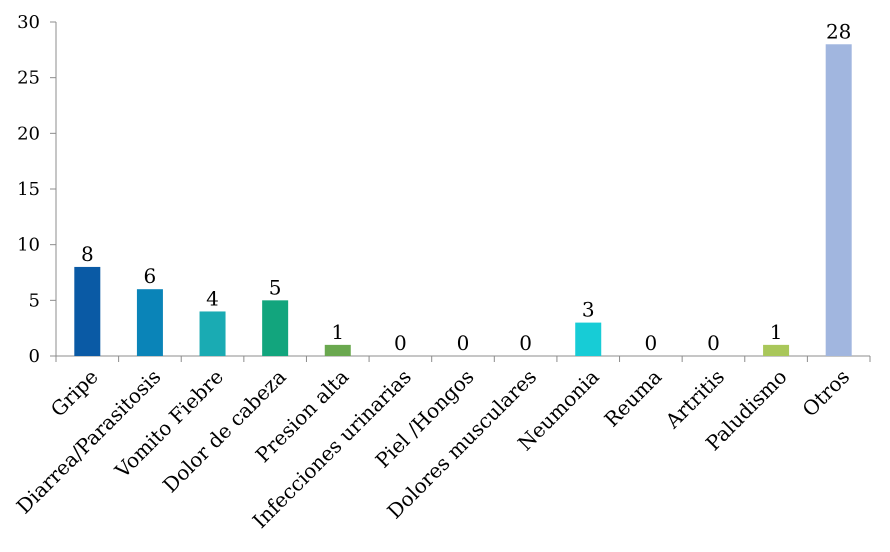 Image resolution: width=890 pixels, height=552 pixels. I want to click on y-tick-label: 30, so click(28, 22).